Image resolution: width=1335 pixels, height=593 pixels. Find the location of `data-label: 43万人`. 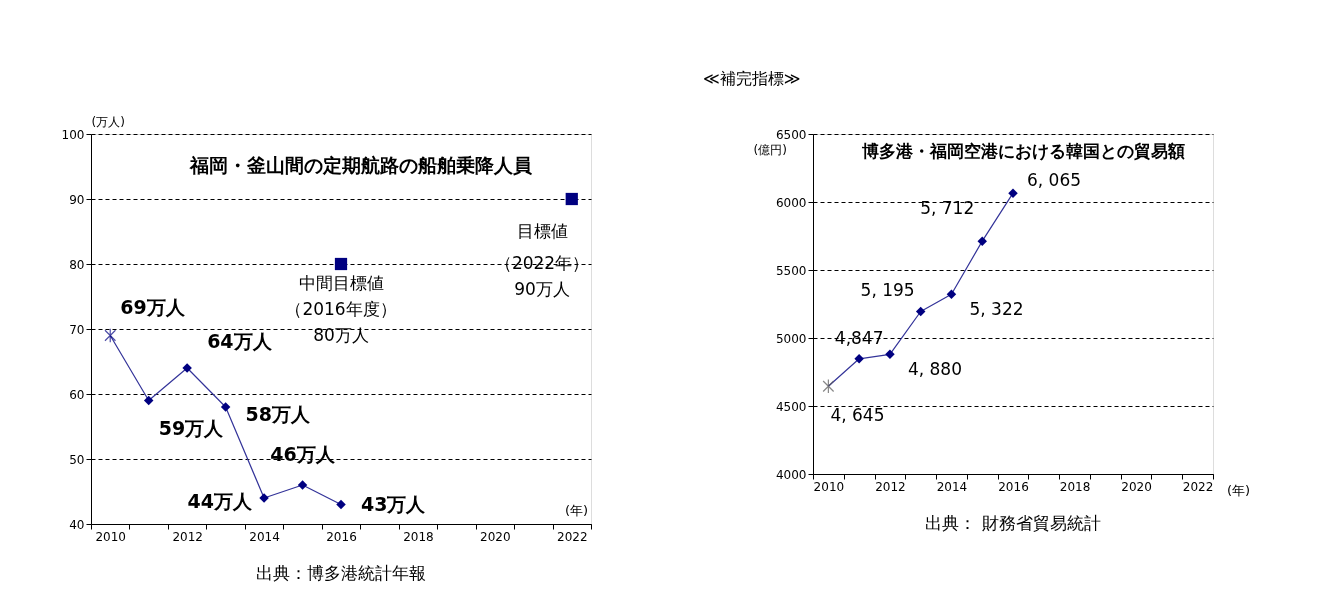

data-label: 43万人 is located at coordinates (394, 503).